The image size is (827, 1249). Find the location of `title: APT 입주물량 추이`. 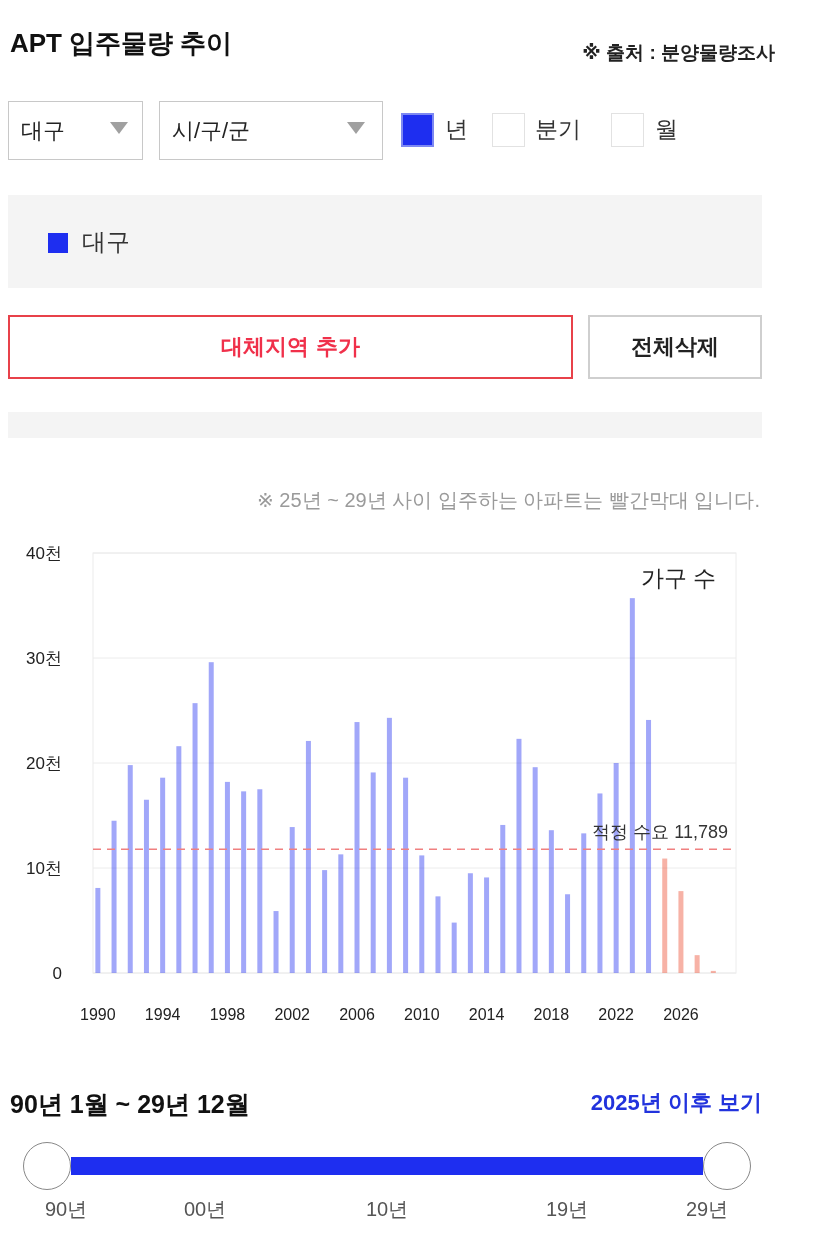

title: APT 입주물량 추이 is located at coordinates (121, 44).